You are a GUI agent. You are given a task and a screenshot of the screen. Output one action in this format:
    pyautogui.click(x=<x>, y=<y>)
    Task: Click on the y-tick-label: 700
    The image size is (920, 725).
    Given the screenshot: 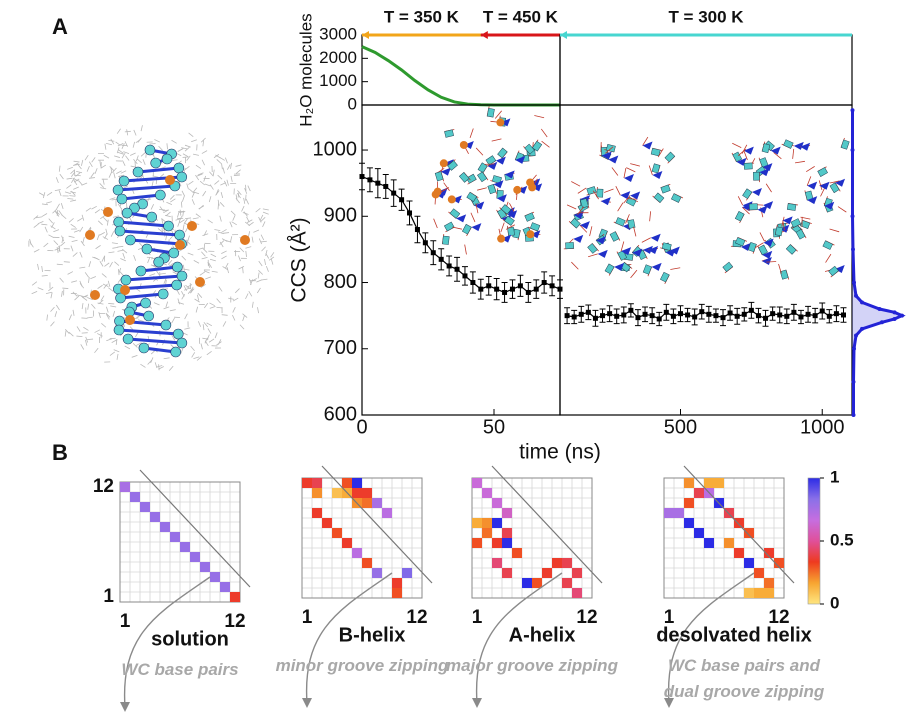 What is the action you would take?
    pyautogui.click(x=340, y=348)
    